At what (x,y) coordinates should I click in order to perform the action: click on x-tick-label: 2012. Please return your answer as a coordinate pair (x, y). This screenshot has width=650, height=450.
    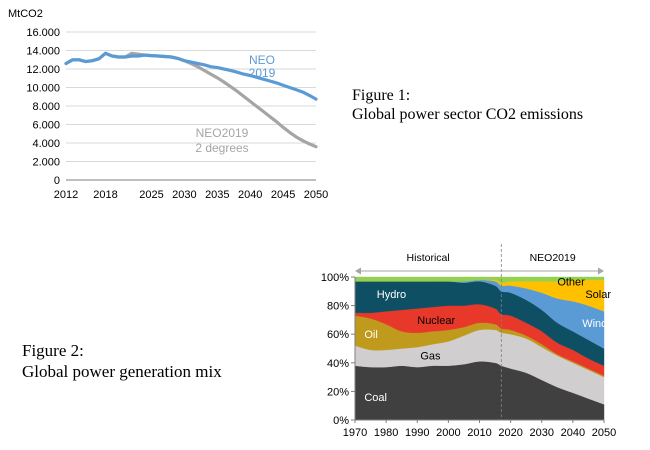
    Looking at the image, I should click on (66, 195).